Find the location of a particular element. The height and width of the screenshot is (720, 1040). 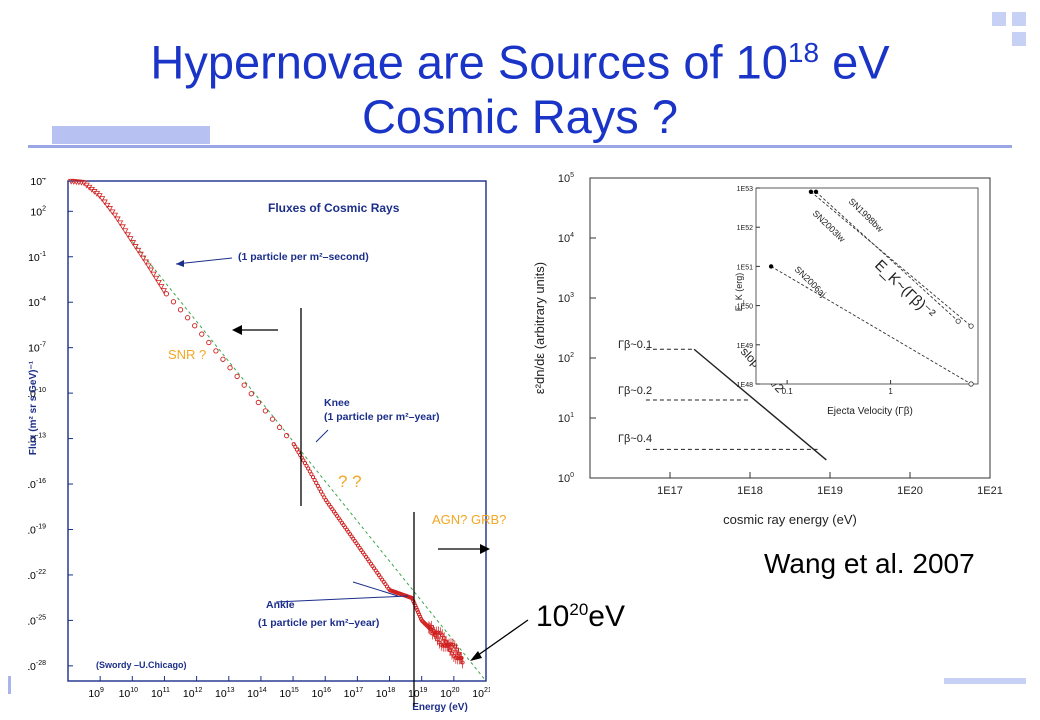

inset-axes: 1E48 1E49 1E50 1E51 1E52 1E53 0.1 1 is located at coordinates (815, 291).